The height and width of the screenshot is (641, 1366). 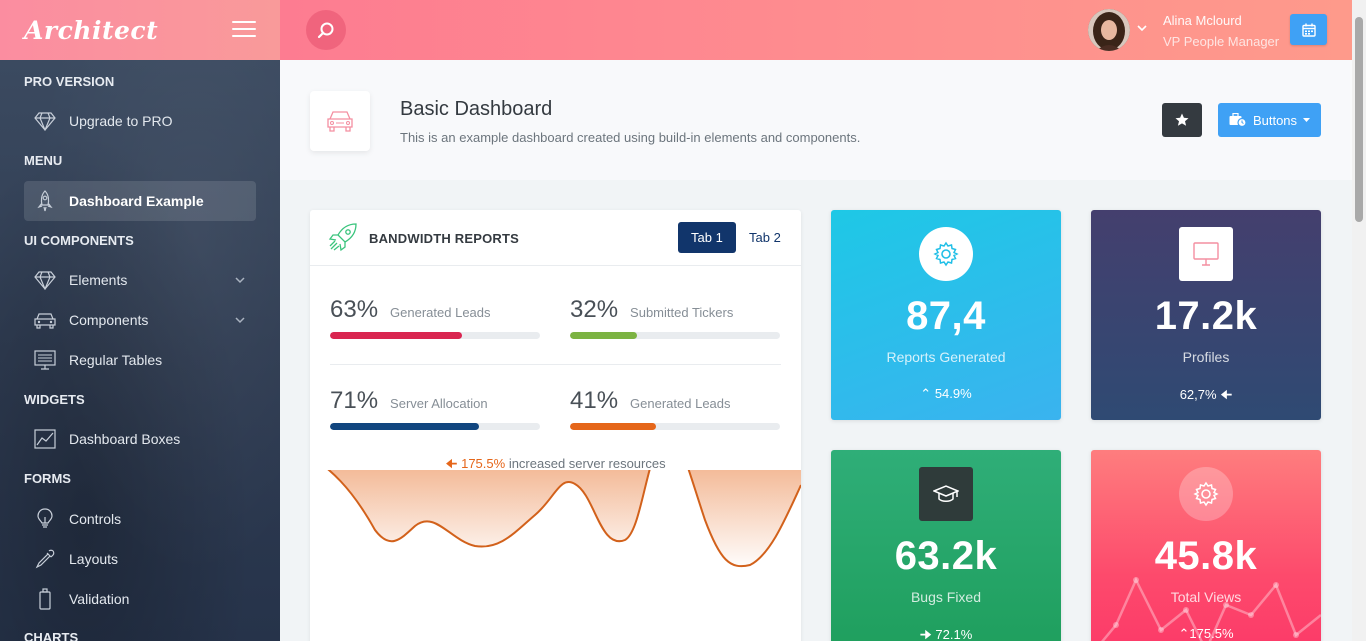 I want to click on sidebar-item-upgrade: Upgrade to PRO, so click(x=140, y=121).